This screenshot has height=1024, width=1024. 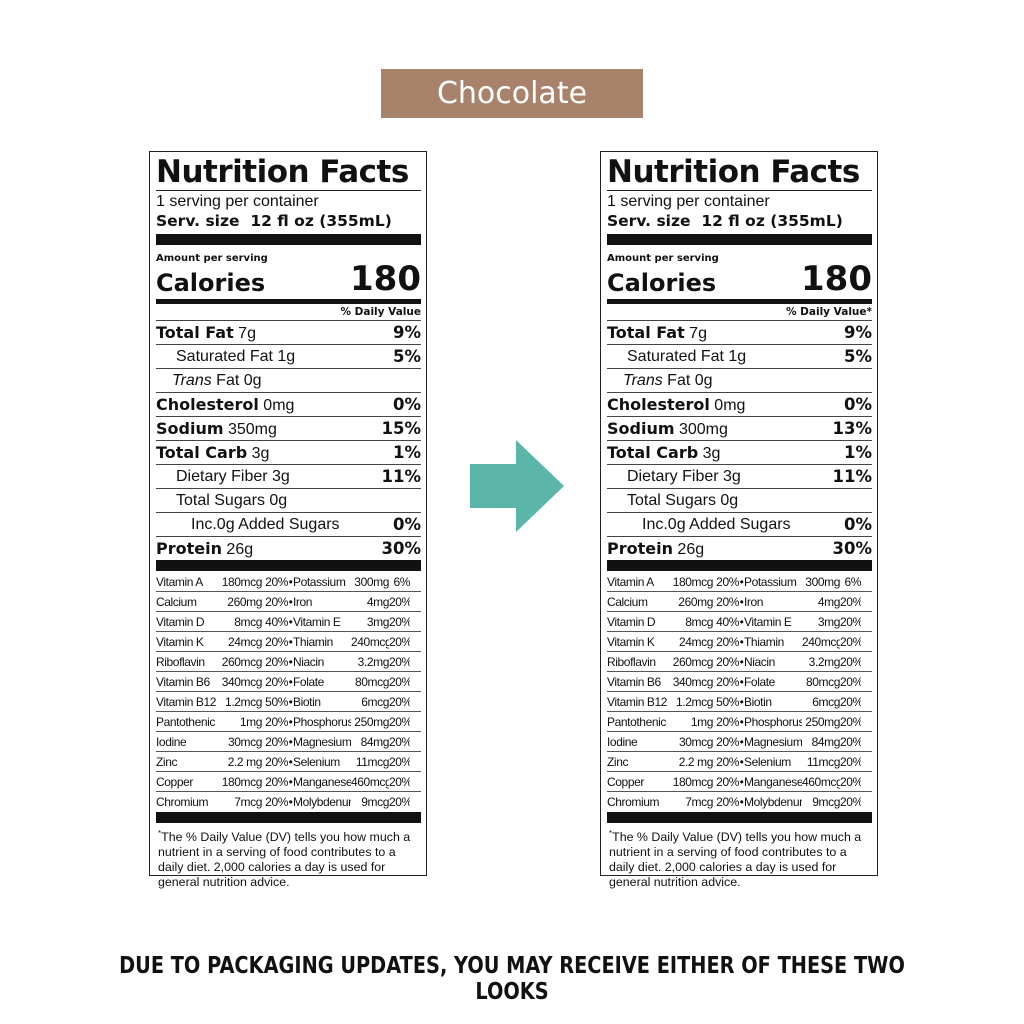 I want to click on vitamin-name: Copper, so click(x=174, y=781).